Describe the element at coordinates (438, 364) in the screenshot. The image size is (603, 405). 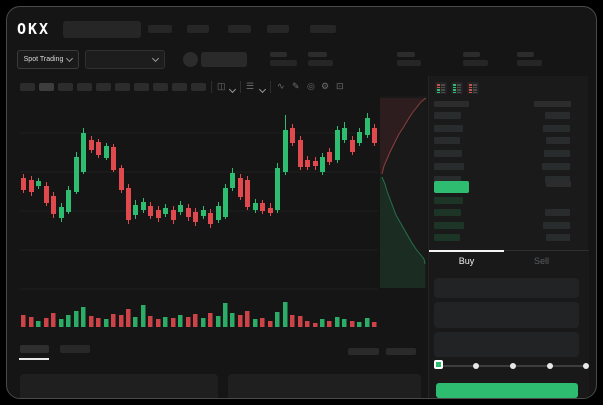
I see `amount-slider-handle` at that location.